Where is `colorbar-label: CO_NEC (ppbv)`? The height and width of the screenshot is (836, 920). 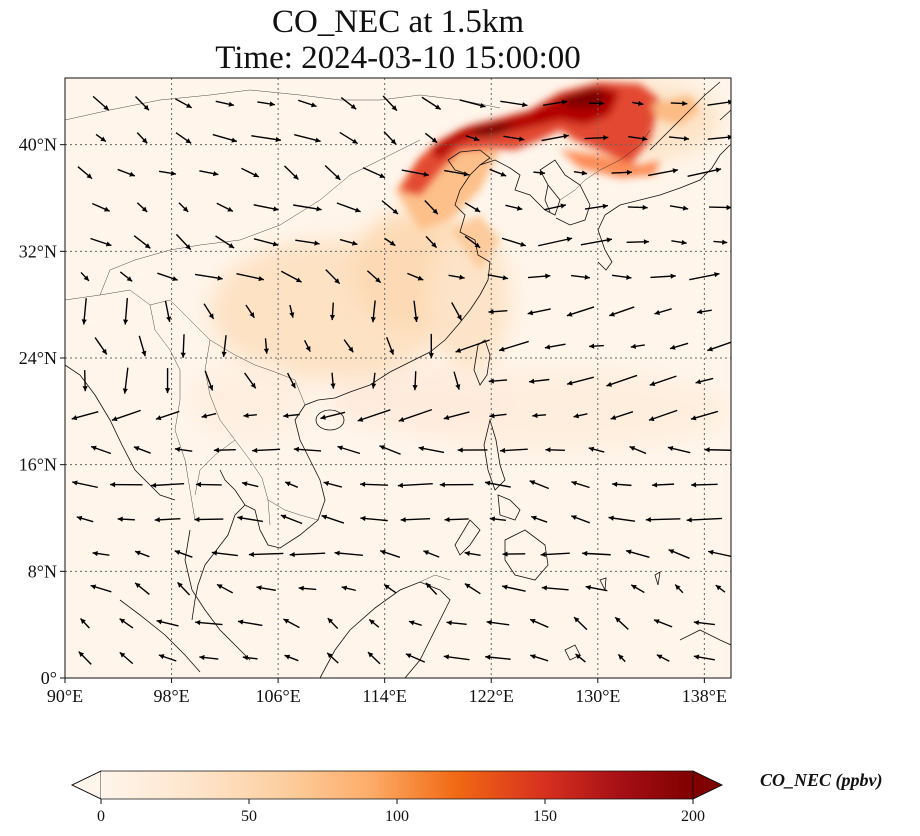
colorbar-label: CO_NEC (ppbv) is located at coordinates (821, 780).